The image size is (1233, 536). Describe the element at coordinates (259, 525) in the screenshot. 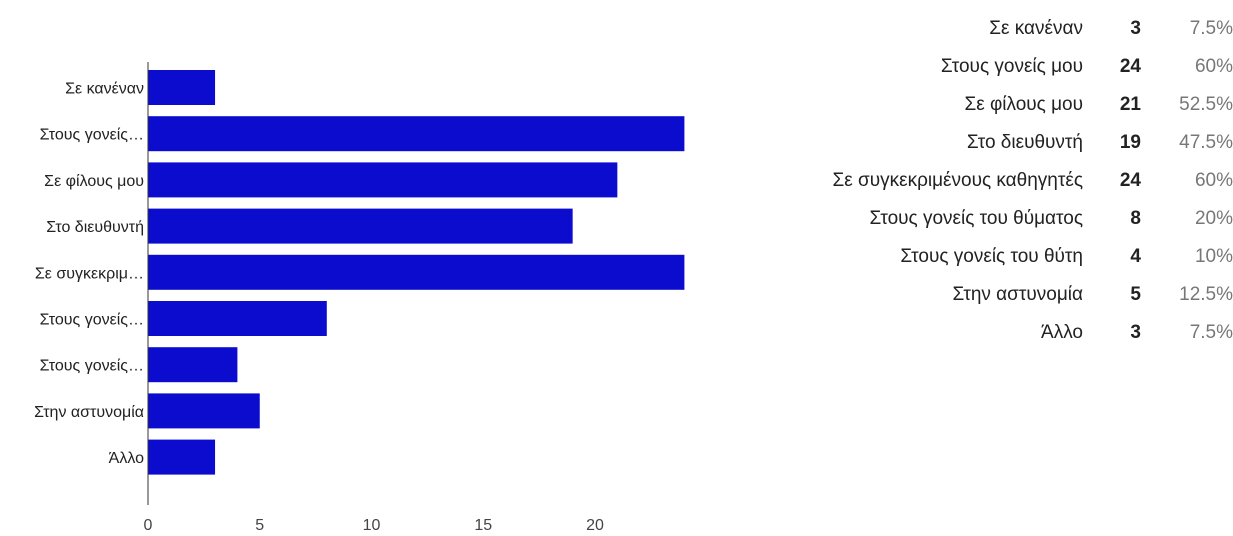

I see `x-tick-5: 5` at that location.